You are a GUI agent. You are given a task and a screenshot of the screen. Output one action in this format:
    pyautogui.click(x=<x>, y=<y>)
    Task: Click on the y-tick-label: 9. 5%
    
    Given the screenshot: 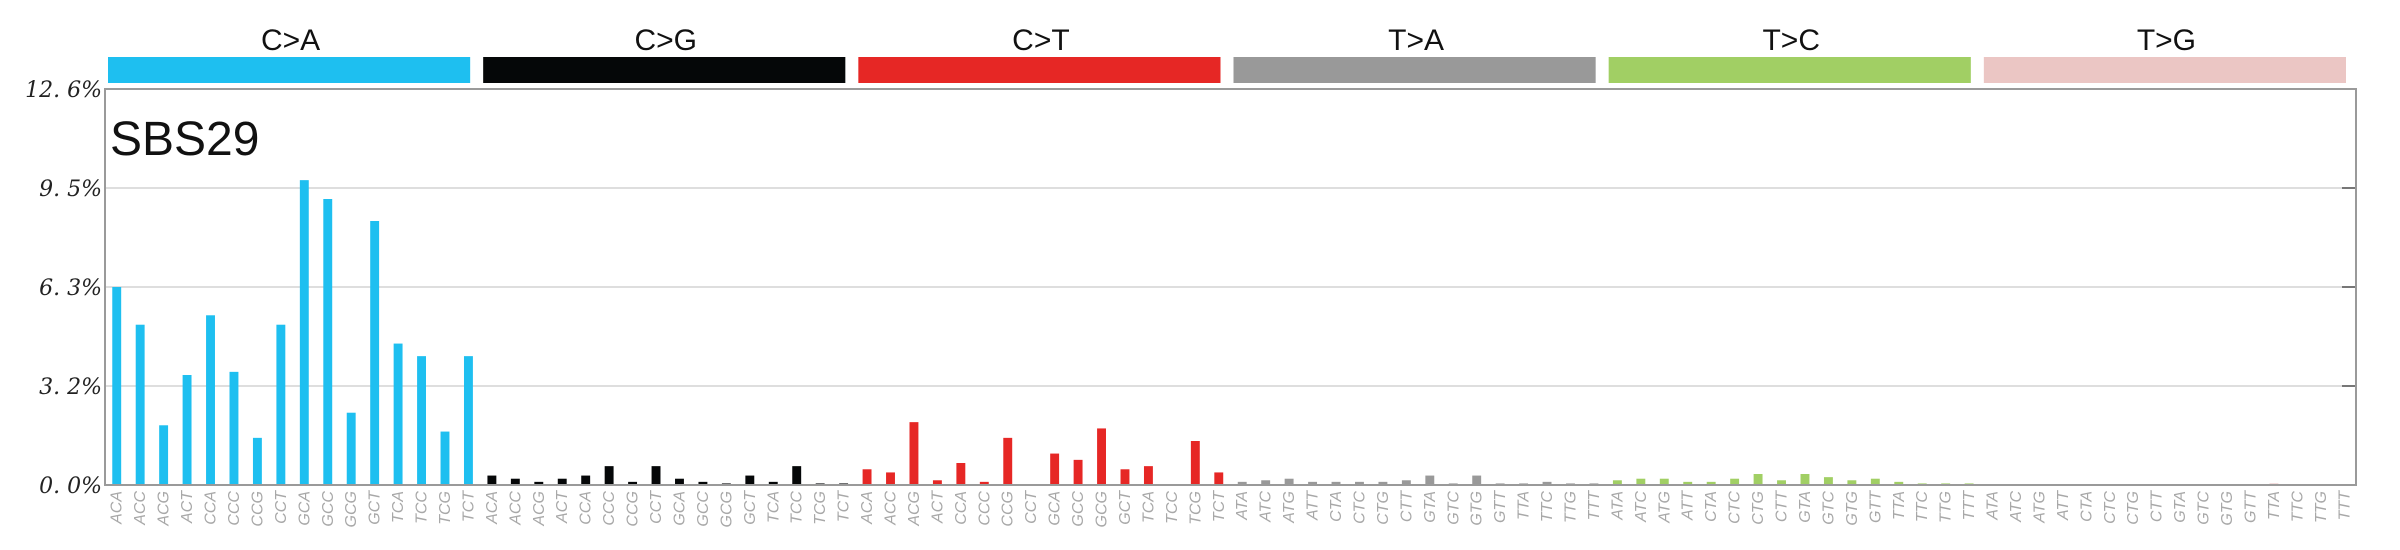 What is the action you would take?
    pyautogui.click(x=70, y=189)
    